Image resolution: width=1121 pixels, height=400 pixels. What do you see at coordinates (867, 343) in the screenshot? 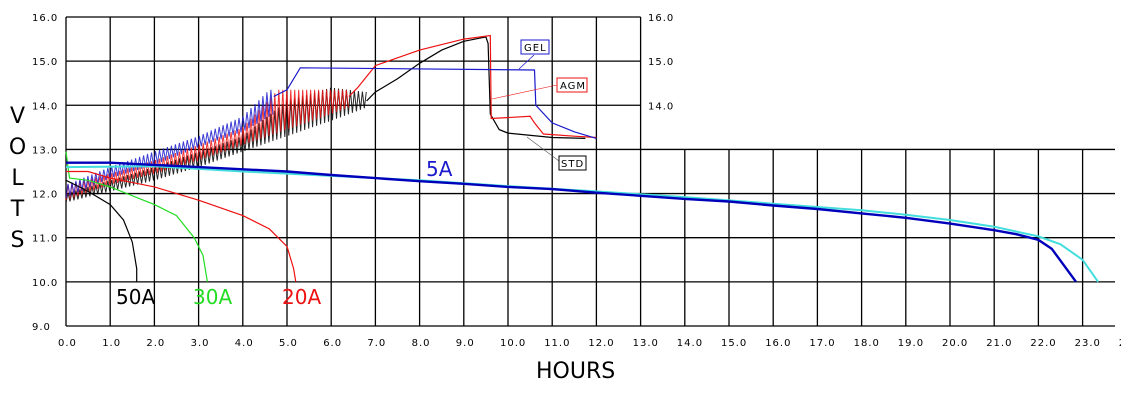
I see `x-tick-label: 18.0` at bounding box center [867, 343].